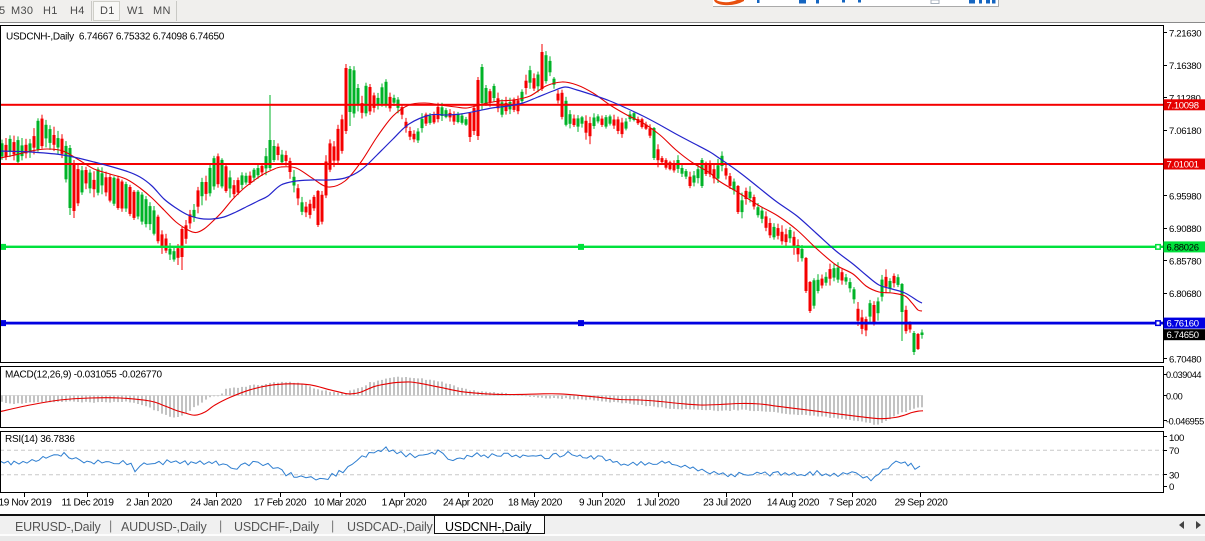 The image size is (1205, 541). What do you see at coordinates (1185, 33) in the screenshot?
I see `svg-text: 7.21630` at bounding box center [1185, 33].